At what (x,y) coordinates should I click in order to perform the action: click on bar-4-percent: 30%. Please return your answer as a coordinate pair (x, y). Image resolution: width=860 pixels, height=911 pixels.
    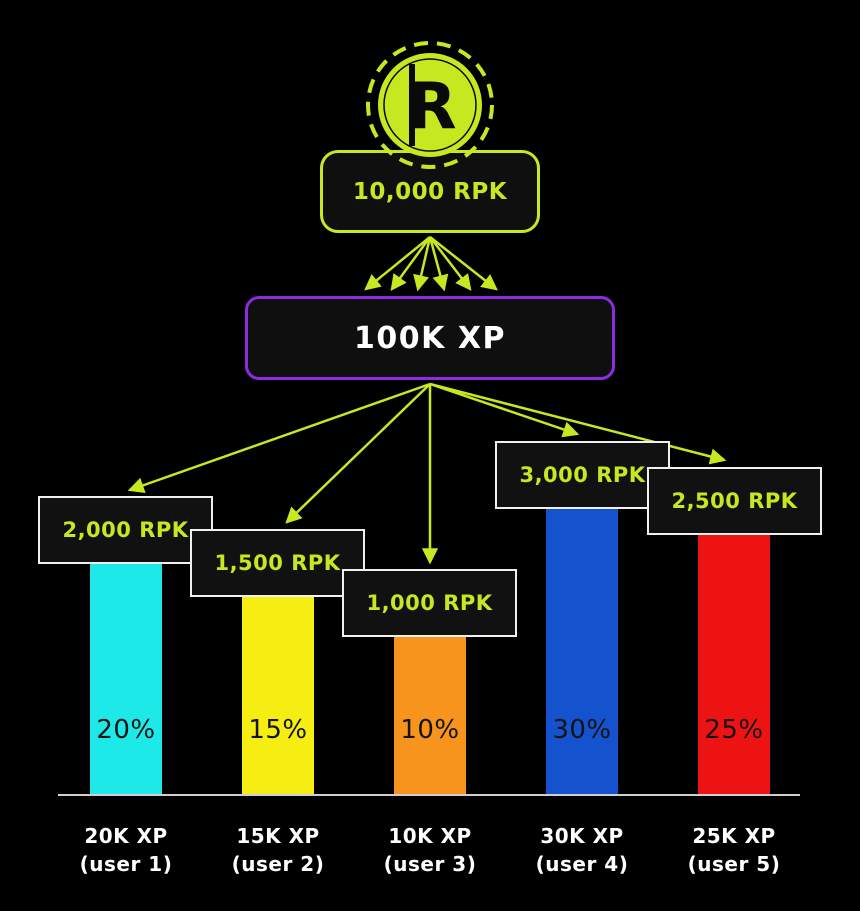
    Looking at the image, I should click on (582, 730).